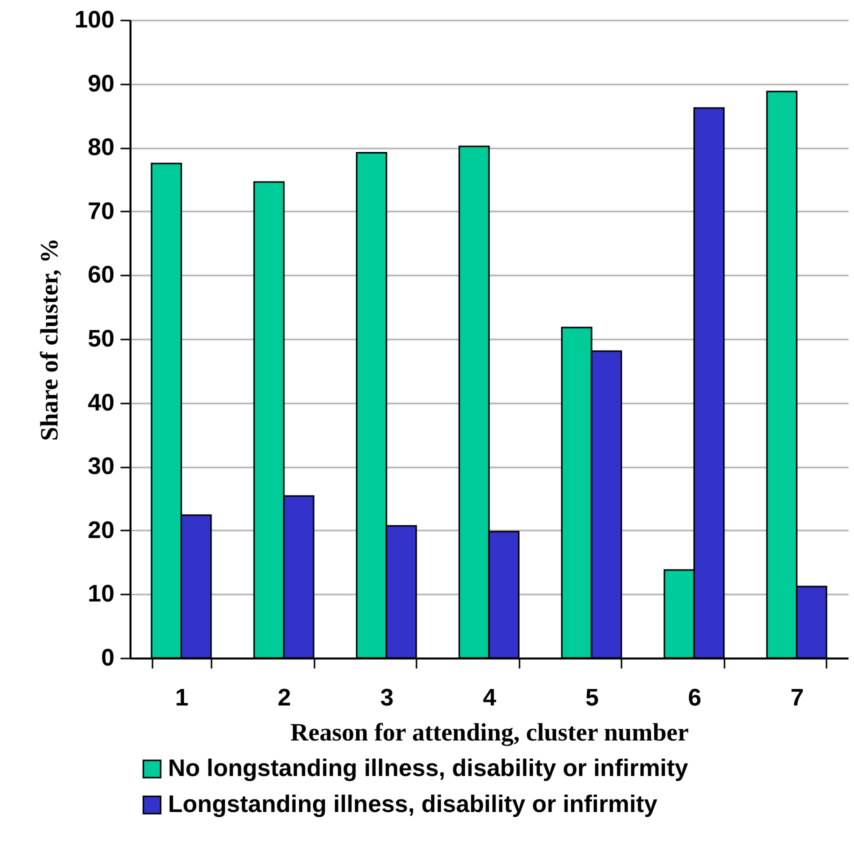  Describe the element at coordinates (101, 211) in the screenshot. I see `y-tick-label: 70` at that location.